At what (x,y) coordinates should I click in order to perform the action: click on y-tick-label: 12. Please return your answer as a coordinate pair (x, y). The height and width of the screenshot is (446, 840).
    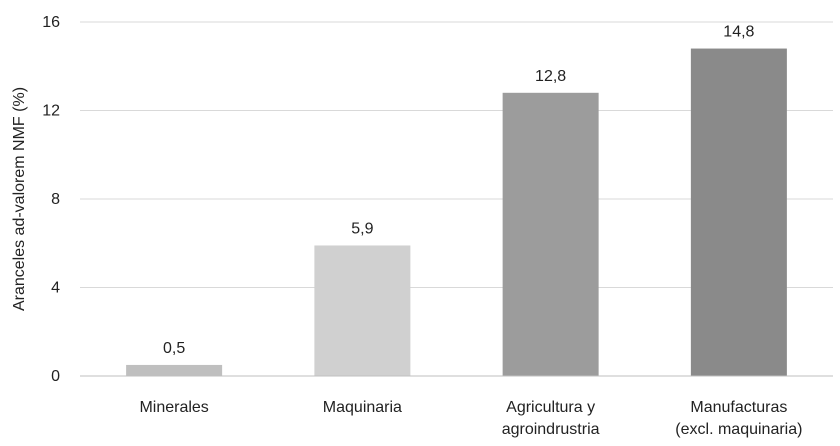
    Looking at the image, I should click on (51, 111).